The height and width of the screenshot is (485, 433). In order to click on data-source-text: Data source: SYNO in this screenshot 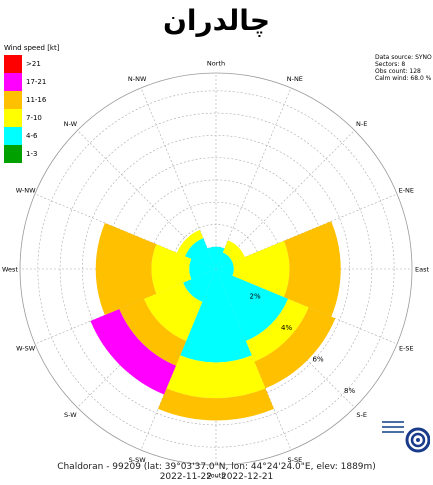, I will do `click(403, 57)`.